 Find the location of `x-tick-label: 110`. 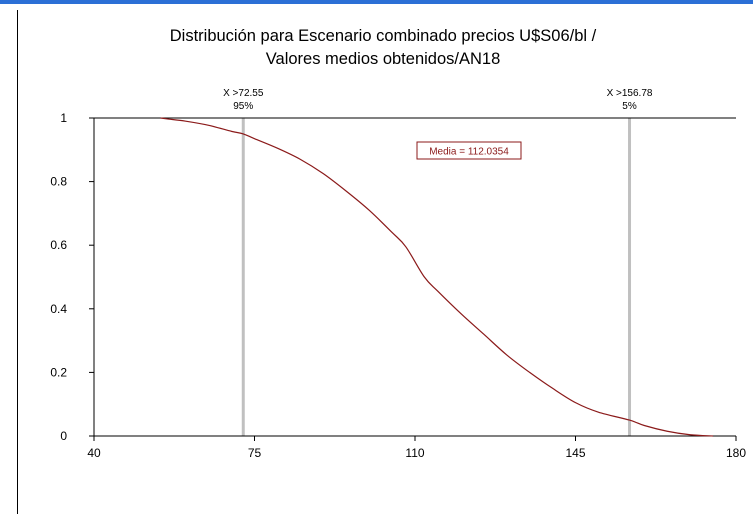

x-tick-label: 110 is located at coordinates (414, 453).